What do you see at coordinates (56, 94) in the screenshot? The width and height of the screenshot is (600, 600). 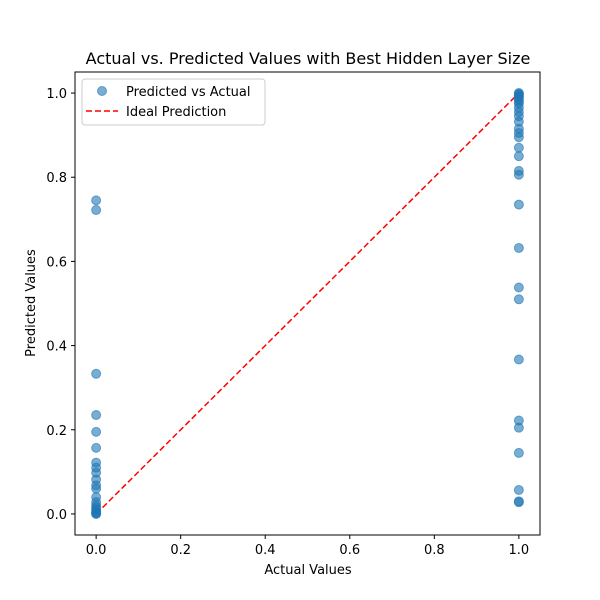 I see `y-tick-label: 1.0` at bounding box center [56, 94].